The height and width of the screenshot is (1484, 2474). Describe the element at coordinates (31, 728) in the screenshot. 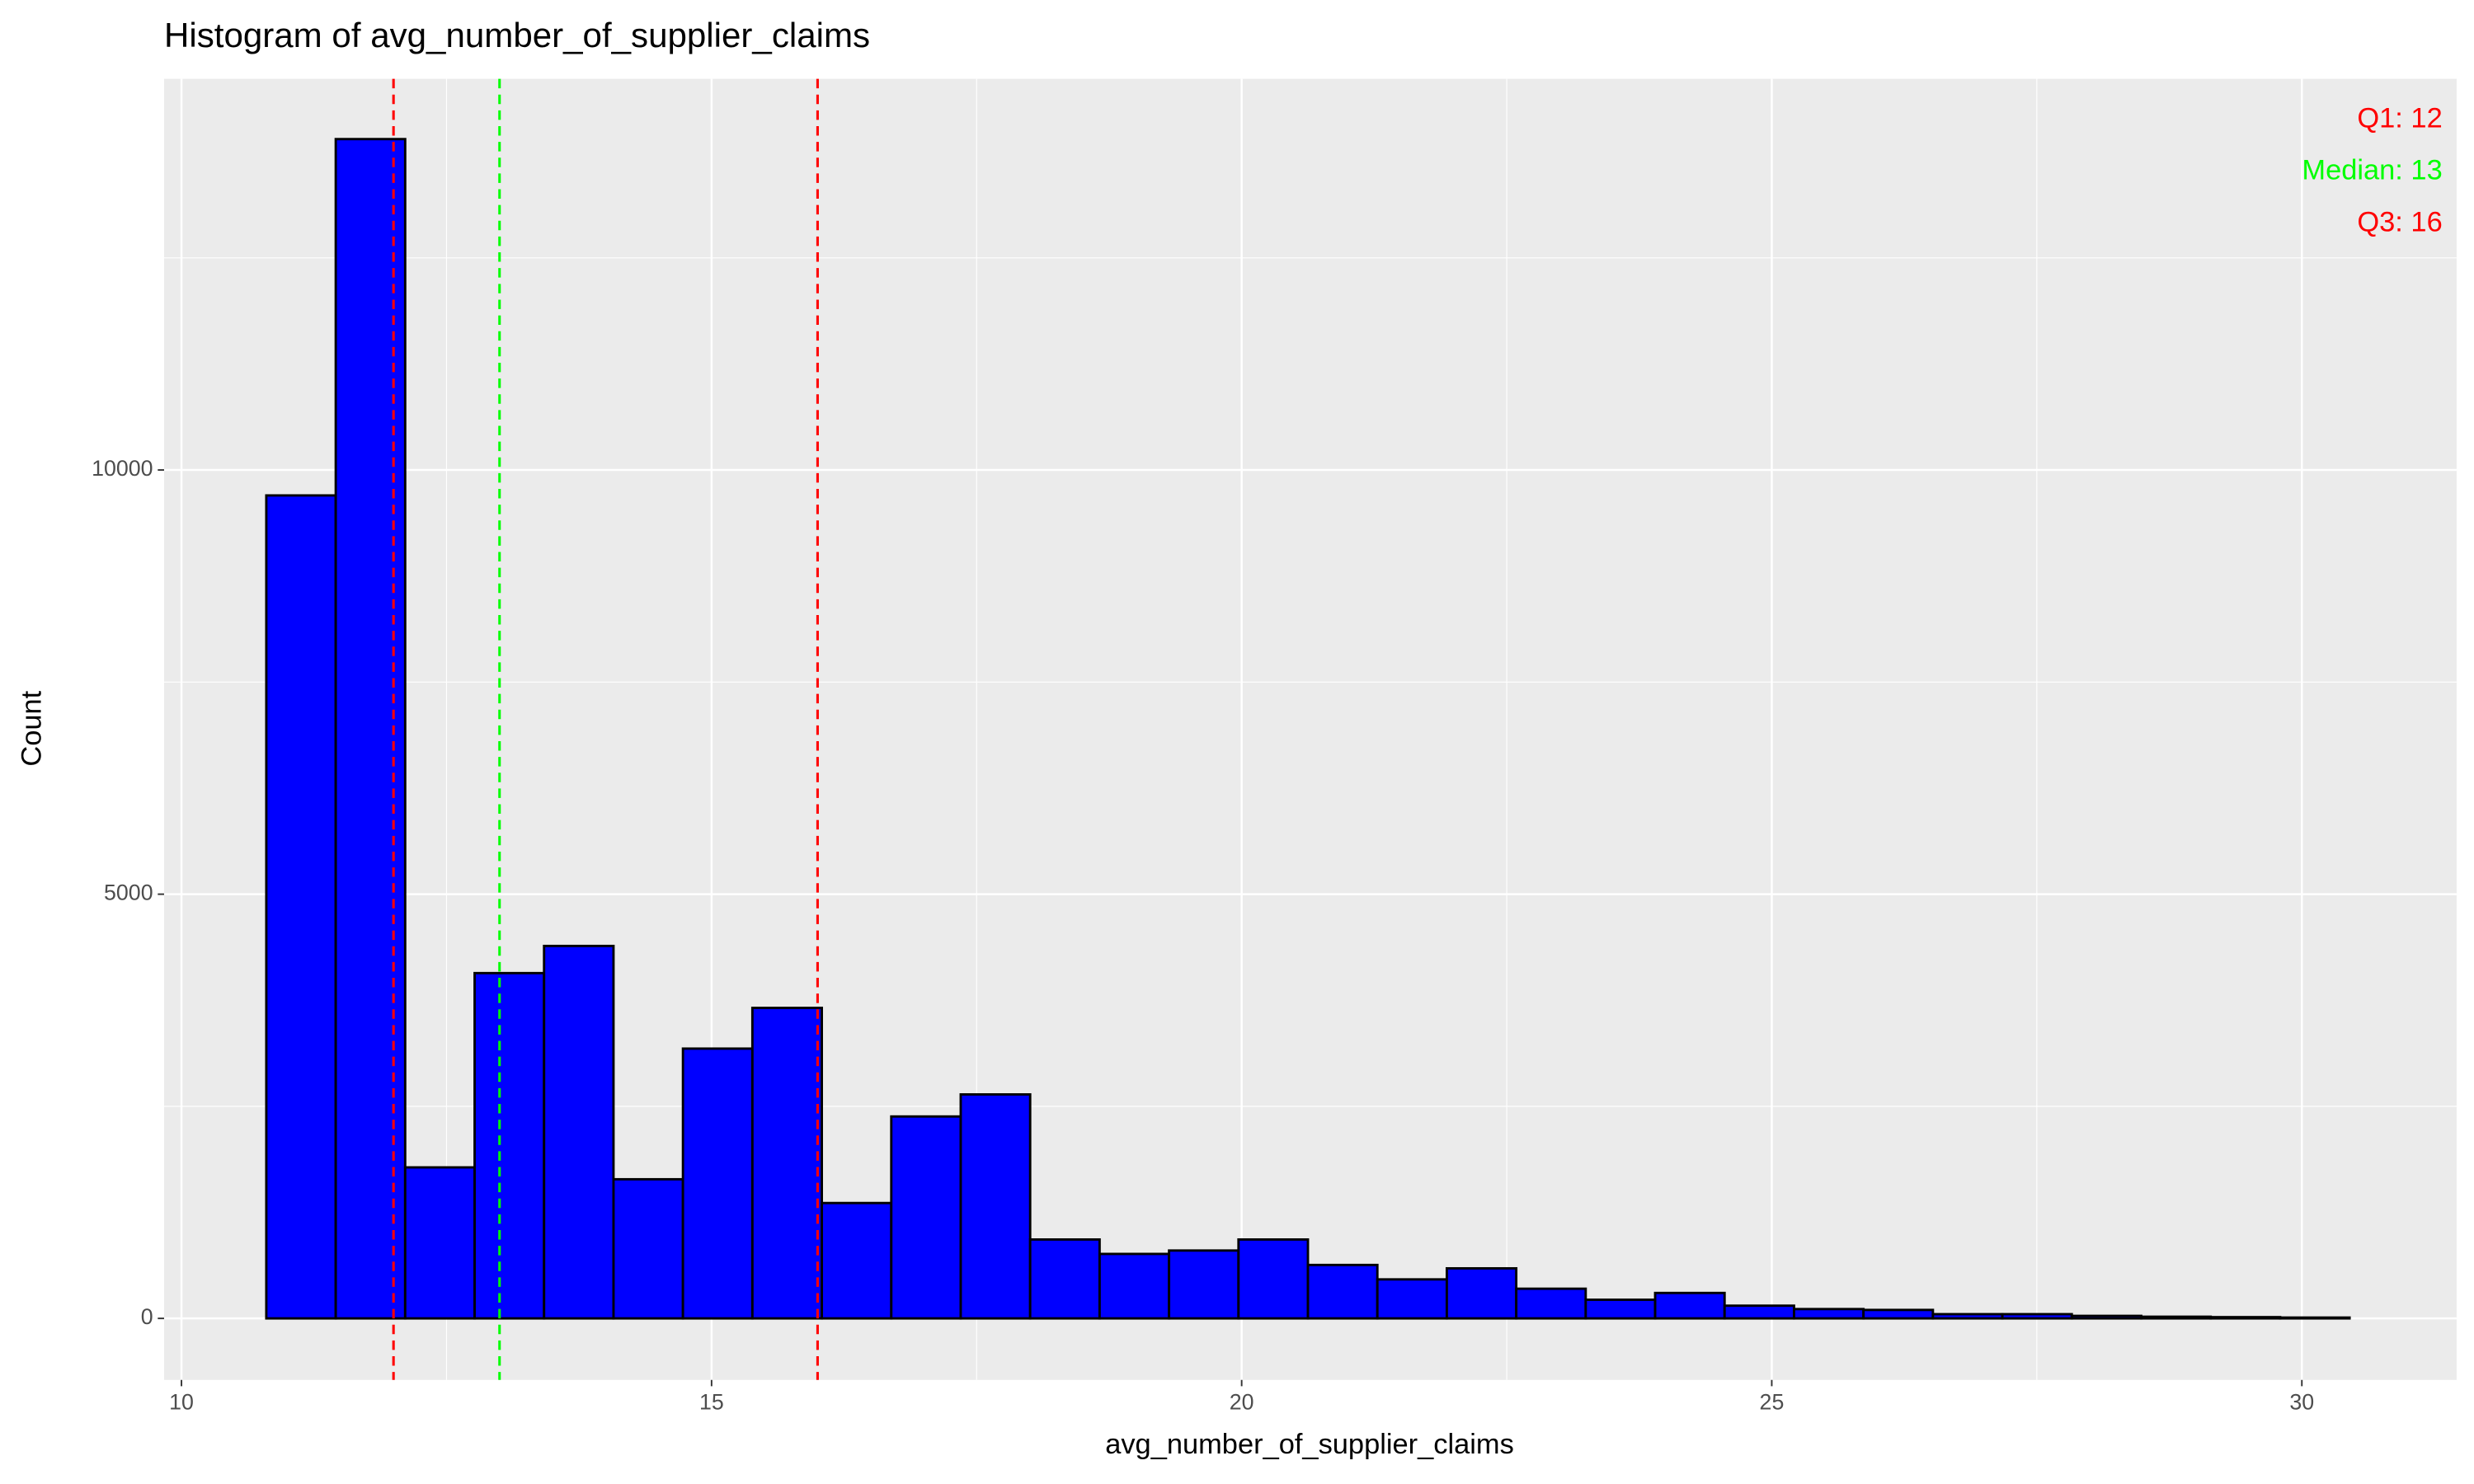

I see `y-axis-label: Count` at that location.